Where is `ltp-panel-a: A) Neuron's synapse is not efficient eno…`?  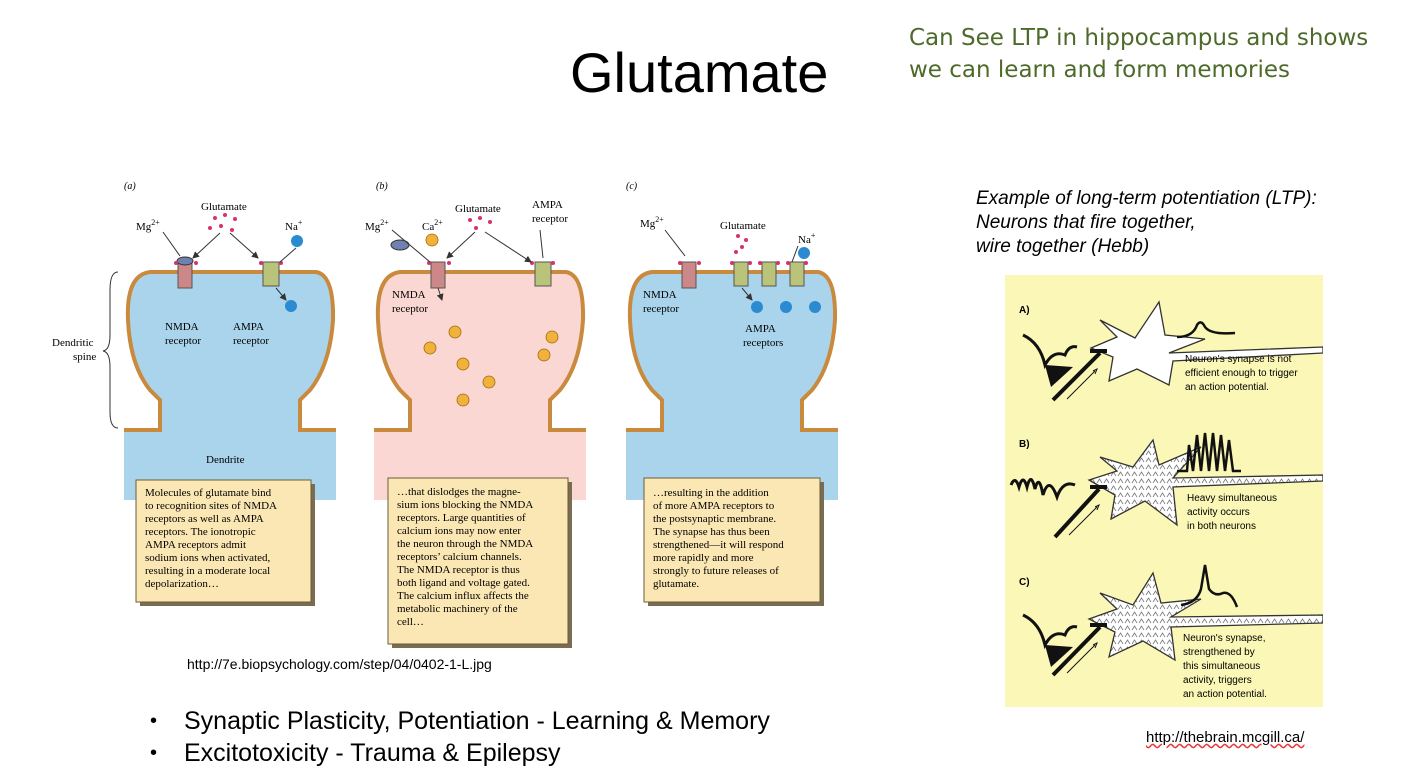
ltp-panel-a: A) Neuron's synapse is not efficient eno… is located at coordinates (1171, 351).